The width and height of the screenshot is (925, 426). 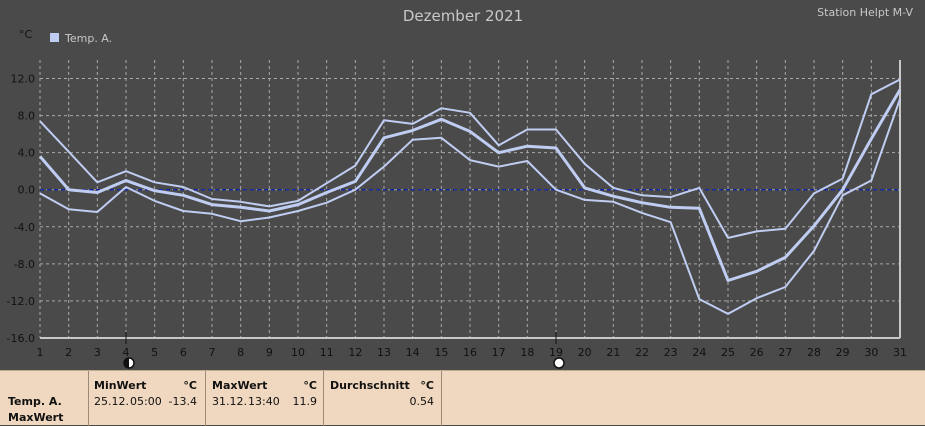 I want to click on min-cell: MinWert °C 25.12. 05:00 -13.4, so click(x=147, y=398).